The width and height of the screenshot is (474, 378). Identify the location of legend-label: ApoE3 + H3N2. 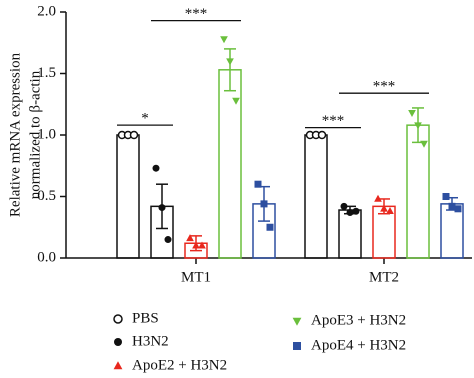
(358, 320).